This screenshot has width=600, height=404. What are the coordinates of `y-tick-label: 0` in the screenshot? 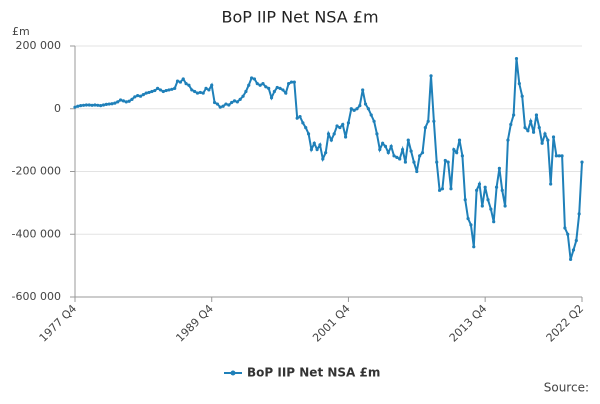 It's located at (57, 108).